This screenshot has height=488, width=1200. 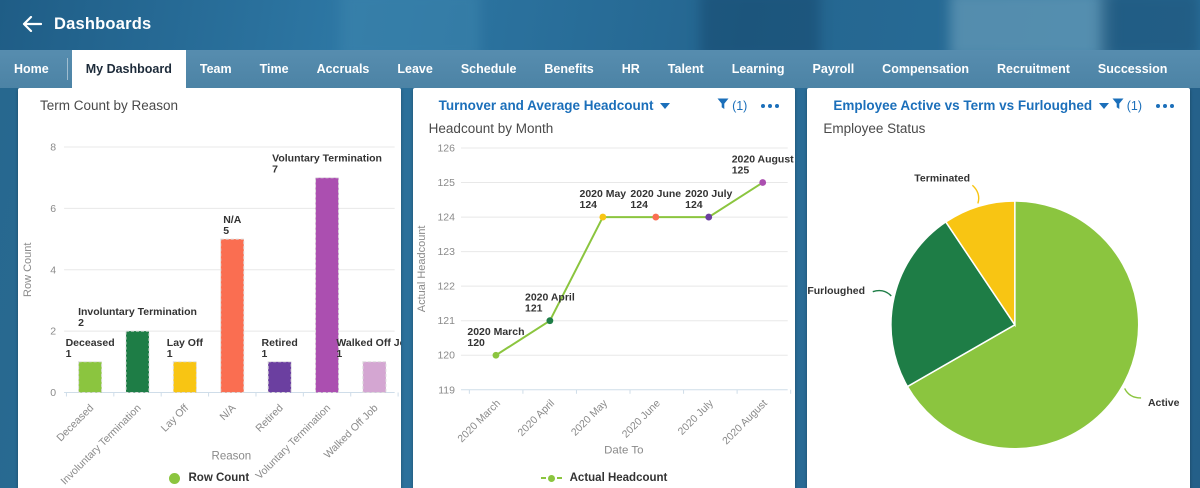 I want to click on tab-benefits: Benefits, so click(x=569, y=69).